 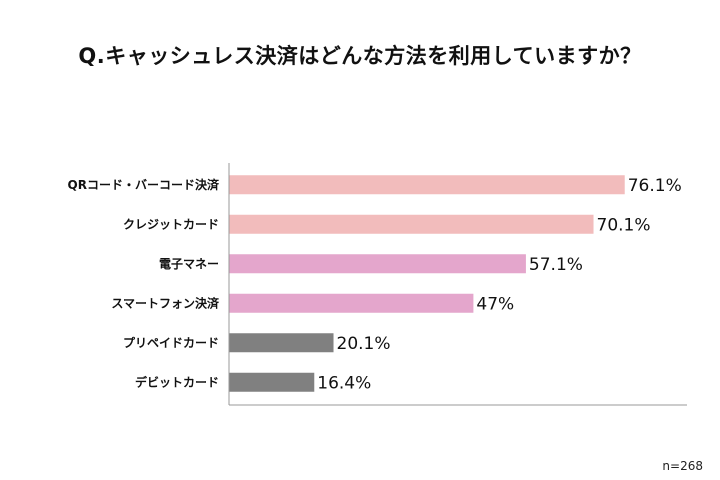 What do you see at coordinates (624, 225) in the screenshot?
I see `value-label: 70.1%` at bounding box center [624, 225].